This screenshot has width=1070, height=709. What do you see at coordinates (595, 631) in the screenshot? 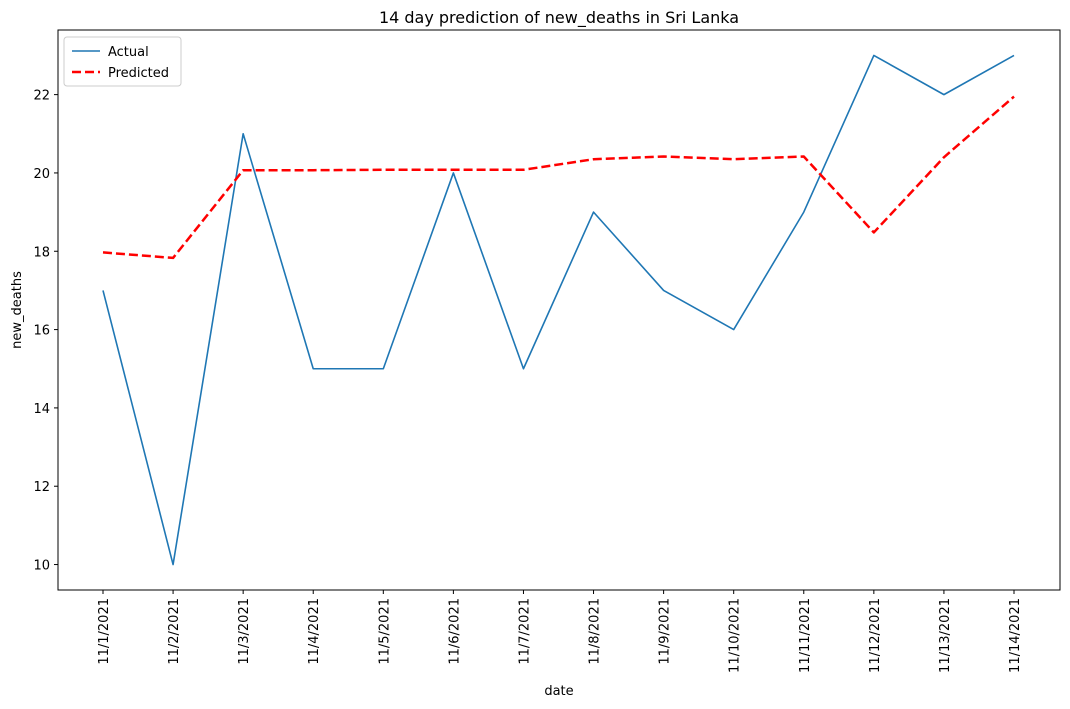
I see `x-tick-label: 11/8/2021` at bounding box center [595, 631].